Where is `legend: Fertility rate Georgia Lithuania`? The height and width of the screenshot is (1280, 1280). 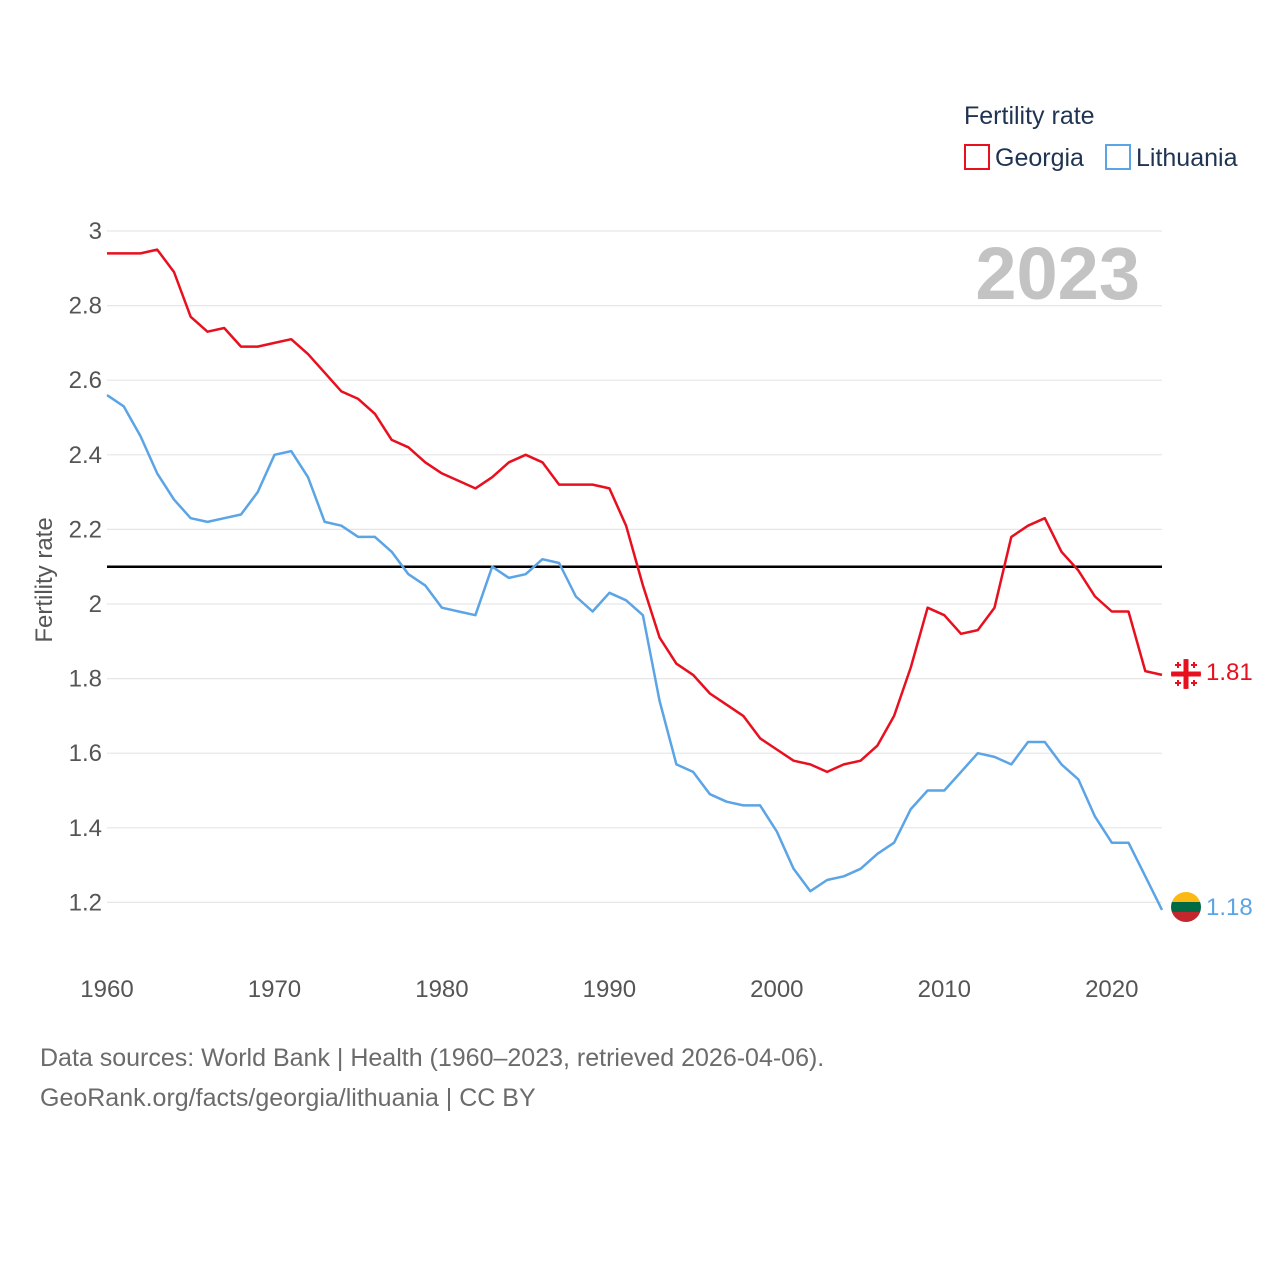 legend: Fertility rate Georgia Lithuania is located at coordinates (1101, 137).